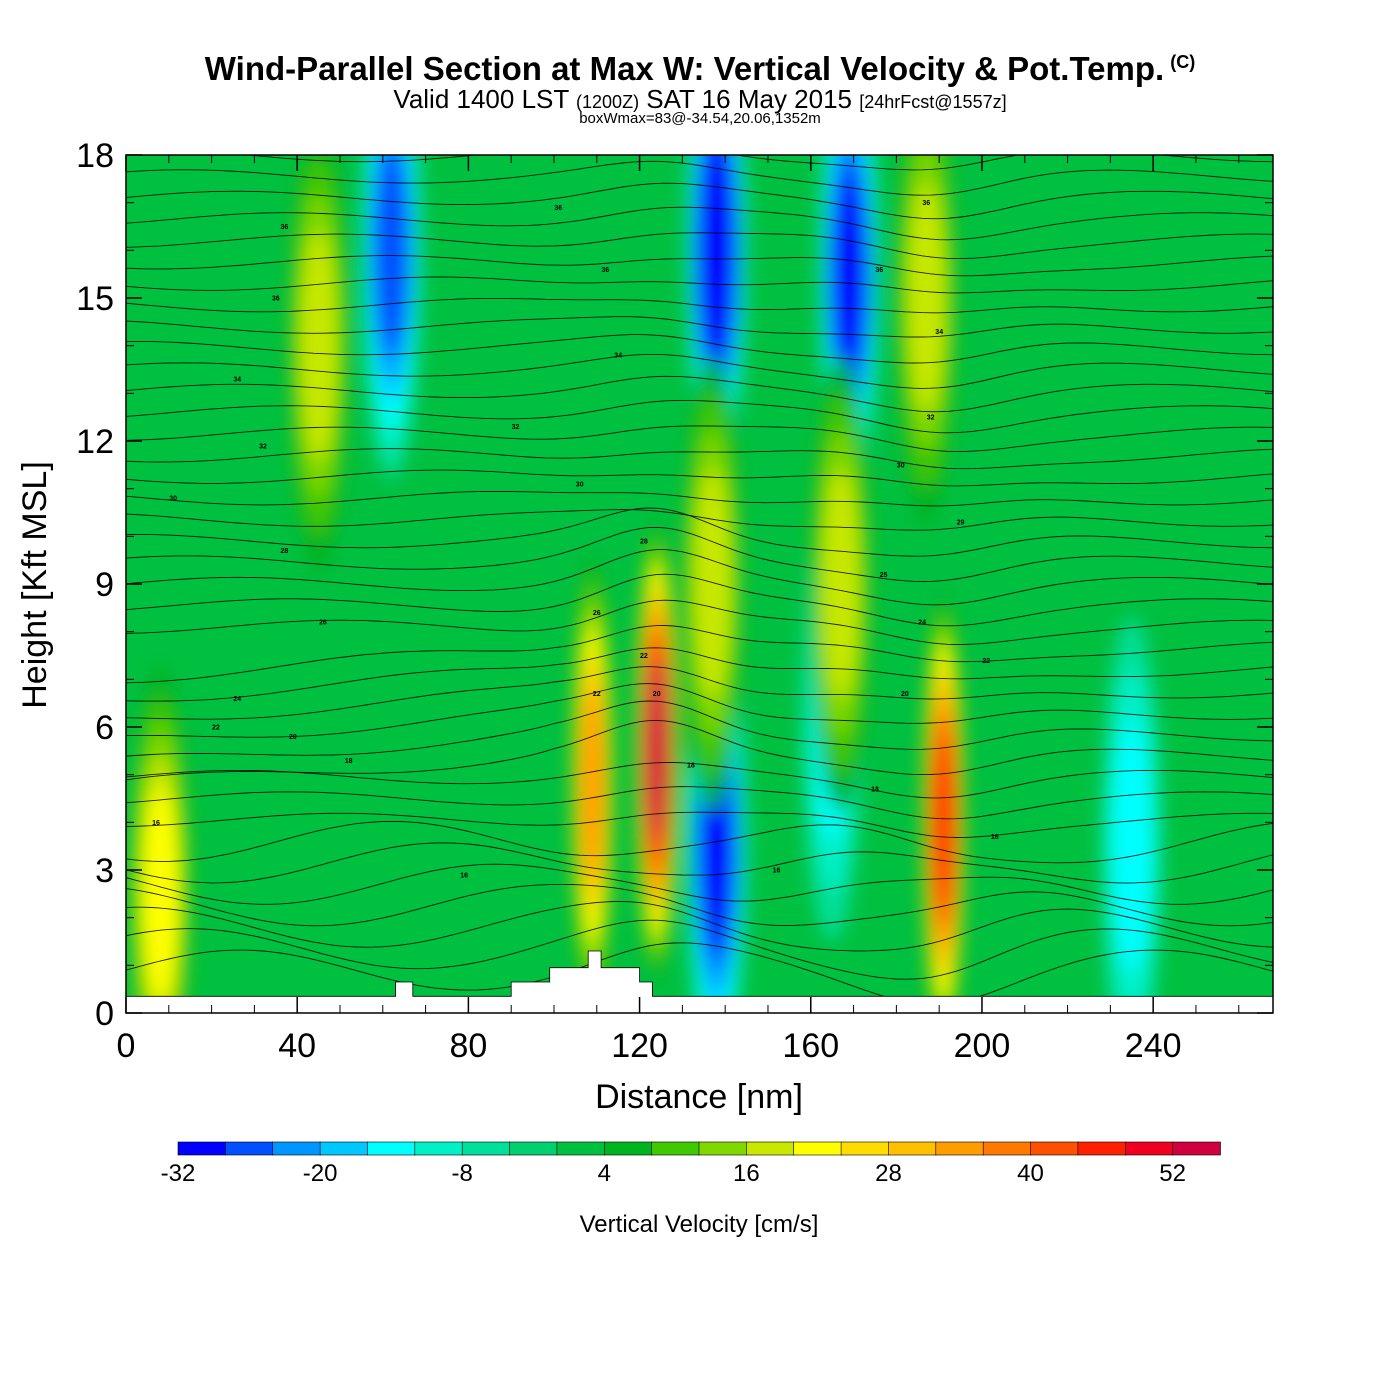  I want to click on colorbar-tick-label: 4, so click(604, 1173).